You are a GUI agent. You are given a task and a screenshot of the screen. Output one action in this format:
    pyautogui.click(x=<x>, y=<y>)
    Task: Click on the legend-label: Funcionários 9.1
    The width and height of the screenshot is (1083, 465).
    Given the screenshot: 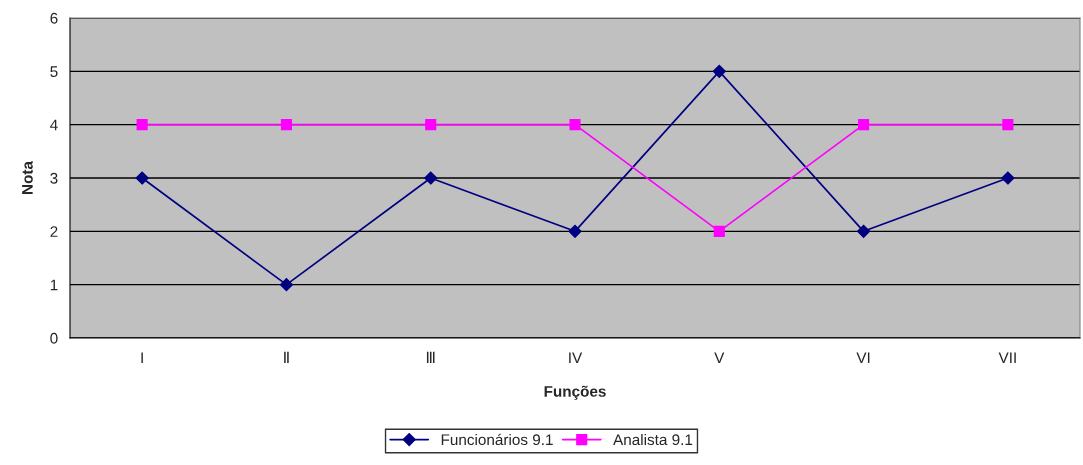 What is the action you would take?
    pyautogui.click(x=497, y=439)
    